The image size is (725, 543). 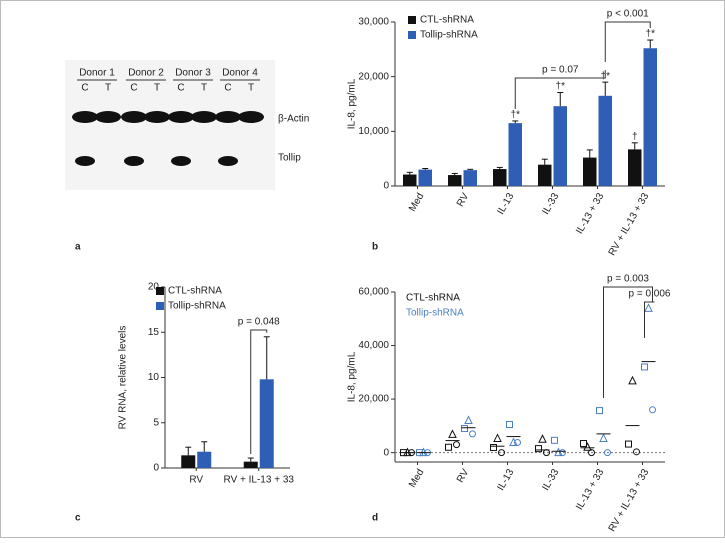 I want to click on annotation: p = 0.003, so click(x=628, y=279).